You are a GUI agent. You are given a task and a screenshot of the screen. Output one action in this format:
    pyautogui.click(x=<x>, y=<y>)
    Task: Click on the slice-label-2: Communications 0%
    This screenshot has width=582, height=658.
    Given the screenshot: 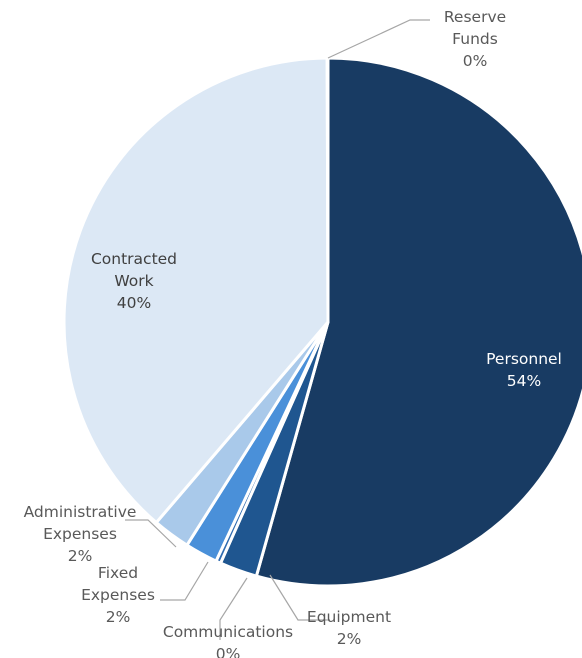 What is the action you would take?
    pyautogui.click(x=228, y=640)
    